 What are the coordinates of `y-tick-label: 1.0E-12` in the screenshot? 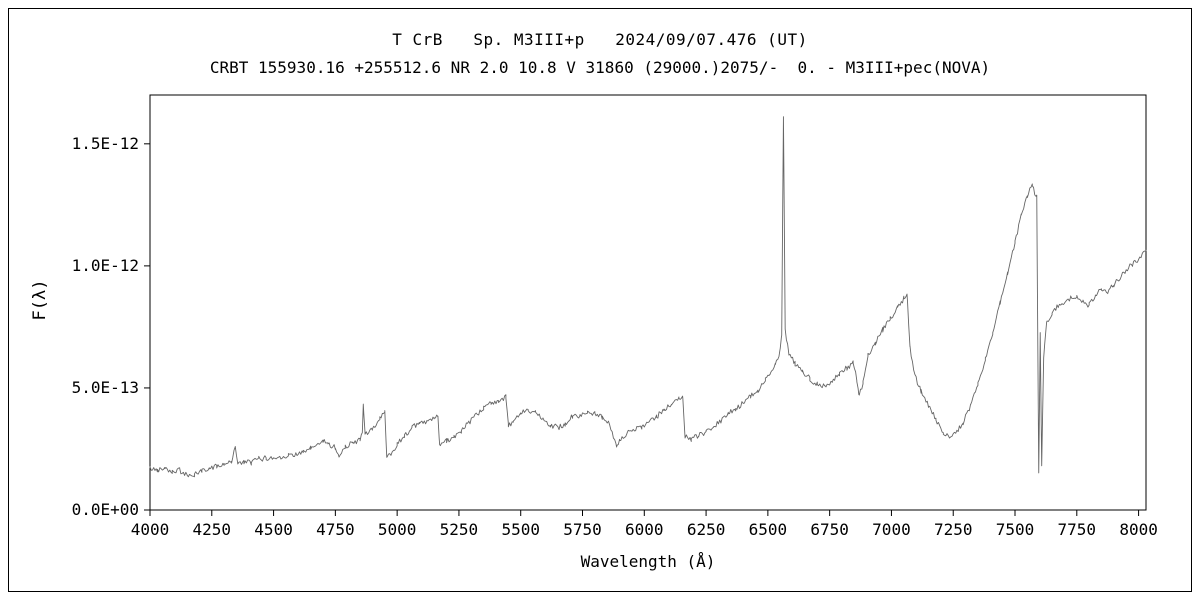 It's located at (105, 265).